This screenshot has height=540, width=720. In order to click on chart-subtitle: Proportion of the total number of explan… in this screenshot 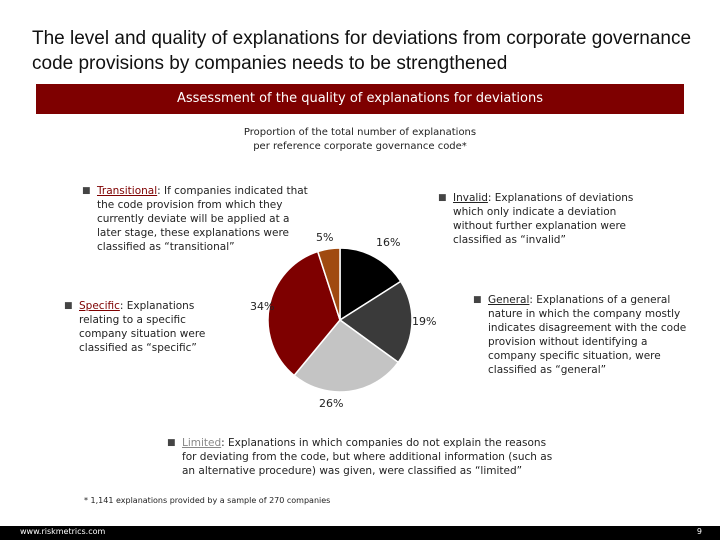, I will do `click(360, 140)`.